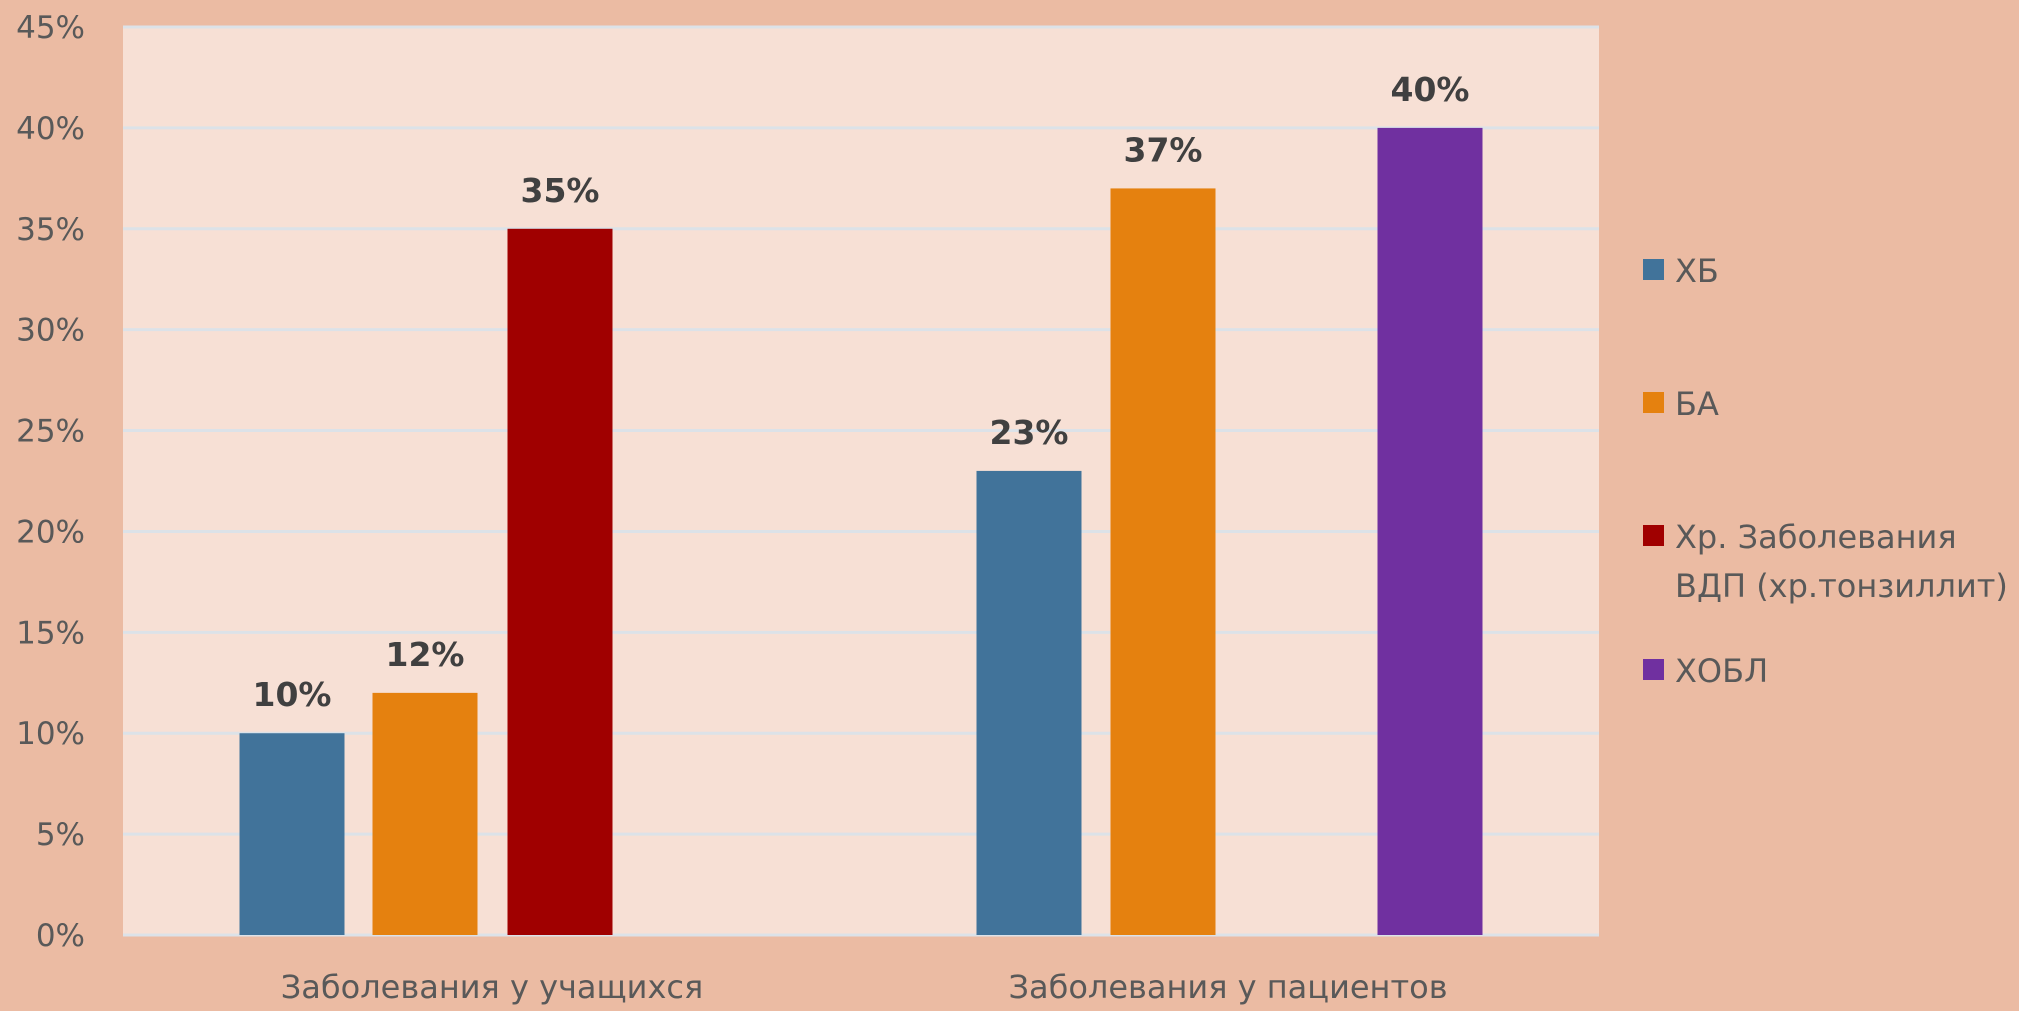 This screenshot has height=1011, width=2019. I want to click on legend-label: ВДП (хр.тонзиллит), so click(1841, 586).